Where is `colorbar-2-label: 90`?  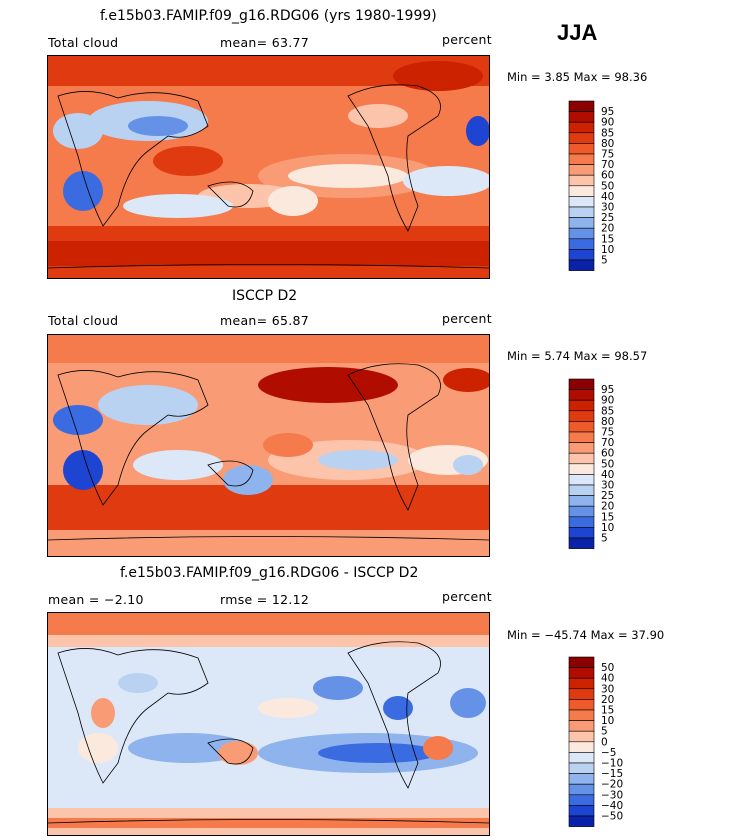
colorbar-2-label: 90 is located at coordinates (607, 401).